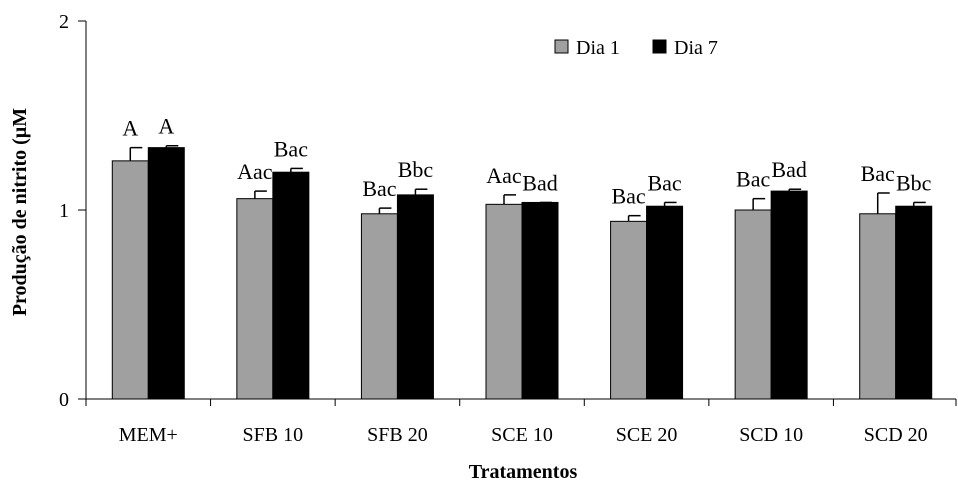  What do you see at coordinates (561, 46) in the screenshot?
I see `legend-swatch-dia1` at bounding box center [561, 46].